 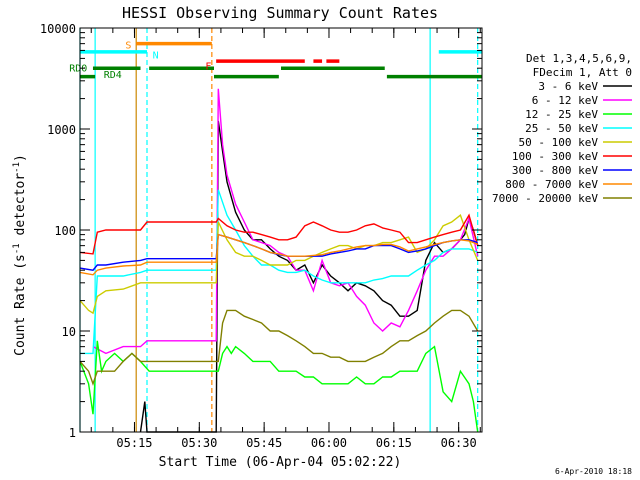 What do you see at coordinates (199, 443) in the screenshot?
I see `x-tick-label: 05:30` at bounding box center [199, 443].